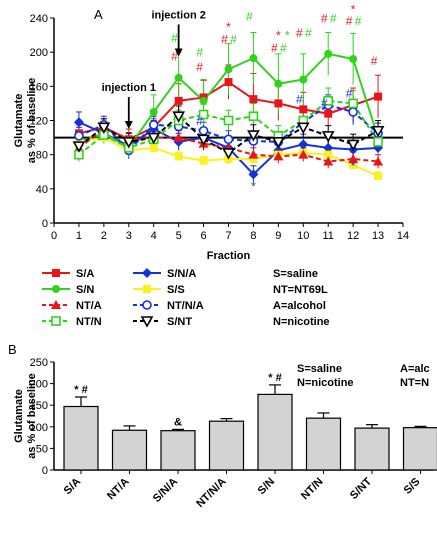 This screenshot has height=546, width=437. What do you see at coordinates (353, 166) in the screenshot?
I see `significance-mark: *` at bounding box center [353, 166].